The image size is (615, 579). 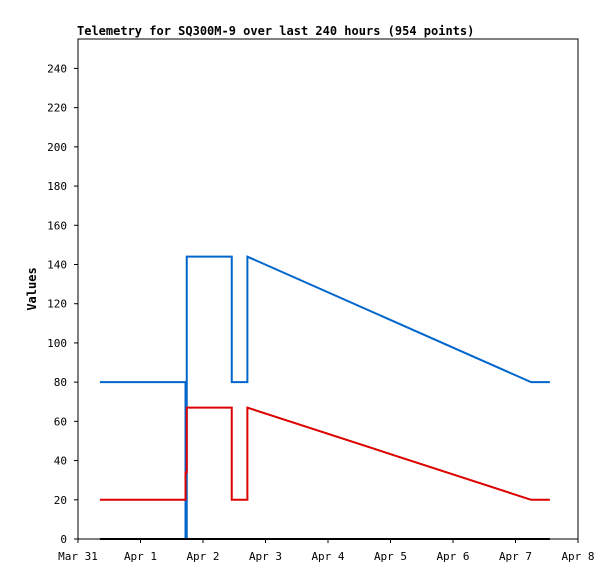 I want to click on y-tick-label: 140, so click(x=57, y=264).